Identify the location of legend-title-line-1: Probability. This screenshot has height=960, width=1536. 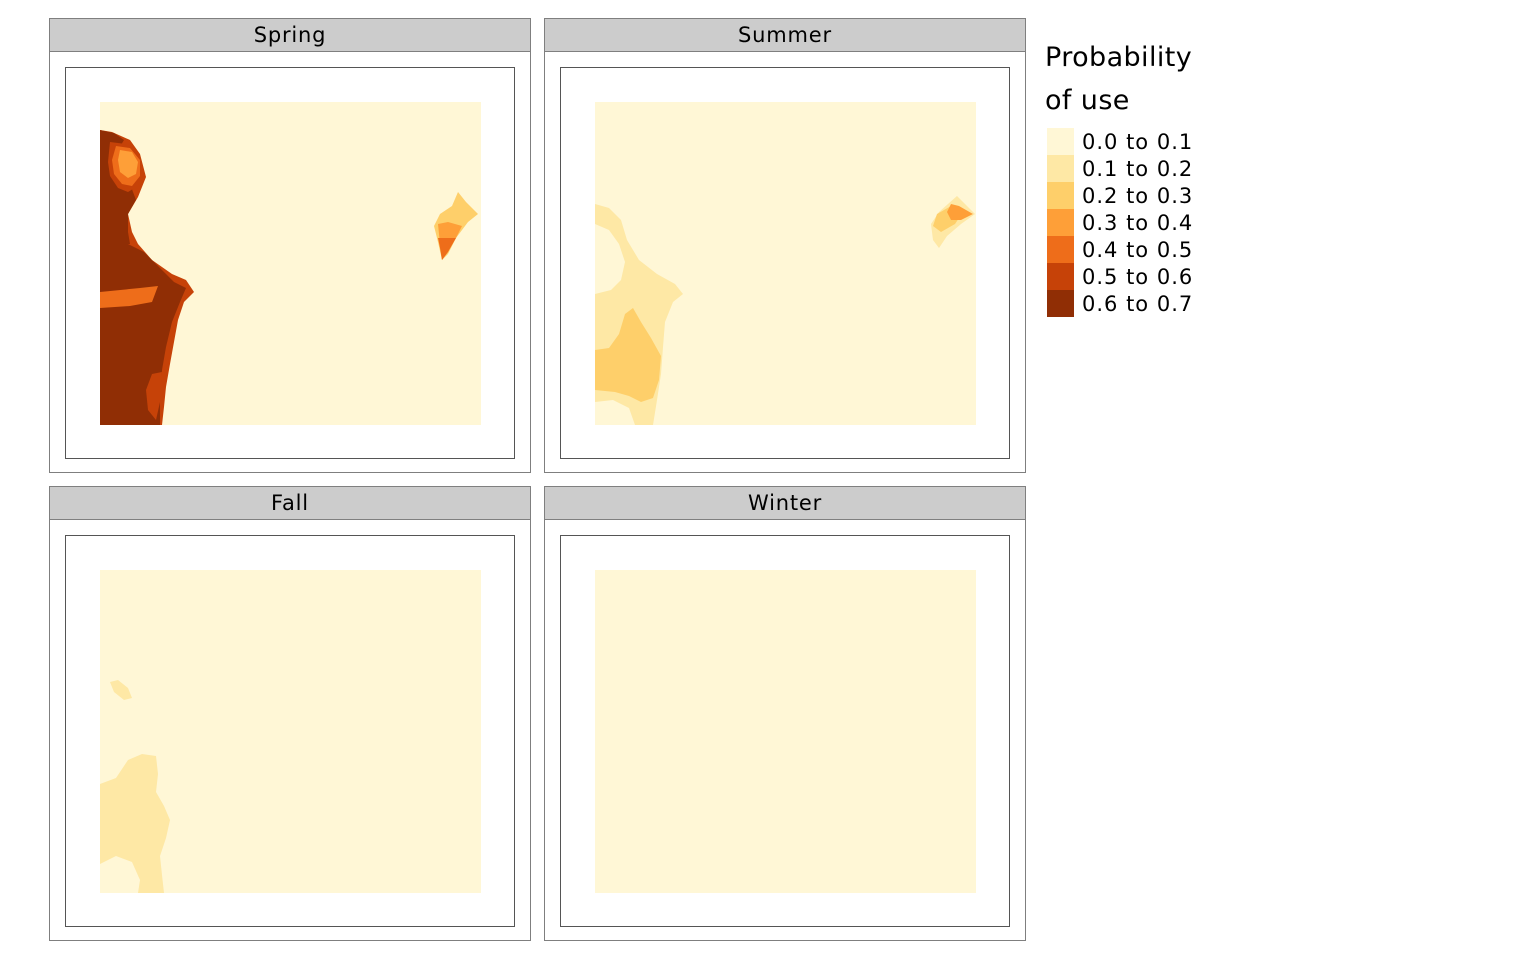
(1119, 57).